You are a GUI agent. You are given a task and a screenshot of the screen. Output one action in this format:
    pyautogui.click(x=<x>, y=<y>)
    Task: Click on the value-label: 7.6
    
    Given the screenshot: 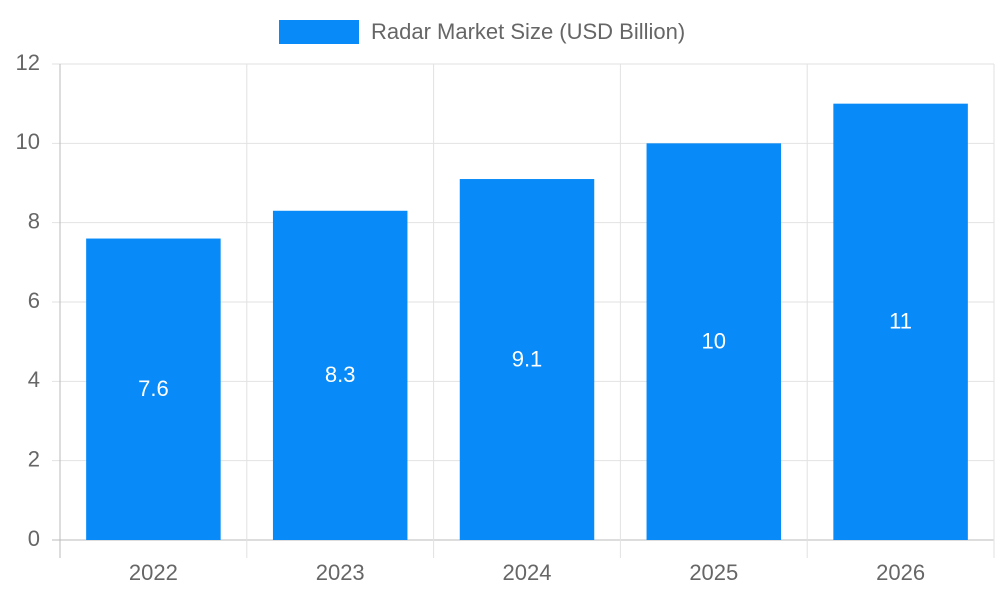 What is the action you would take?
    pyautogui.click(x=153, y=388)
    